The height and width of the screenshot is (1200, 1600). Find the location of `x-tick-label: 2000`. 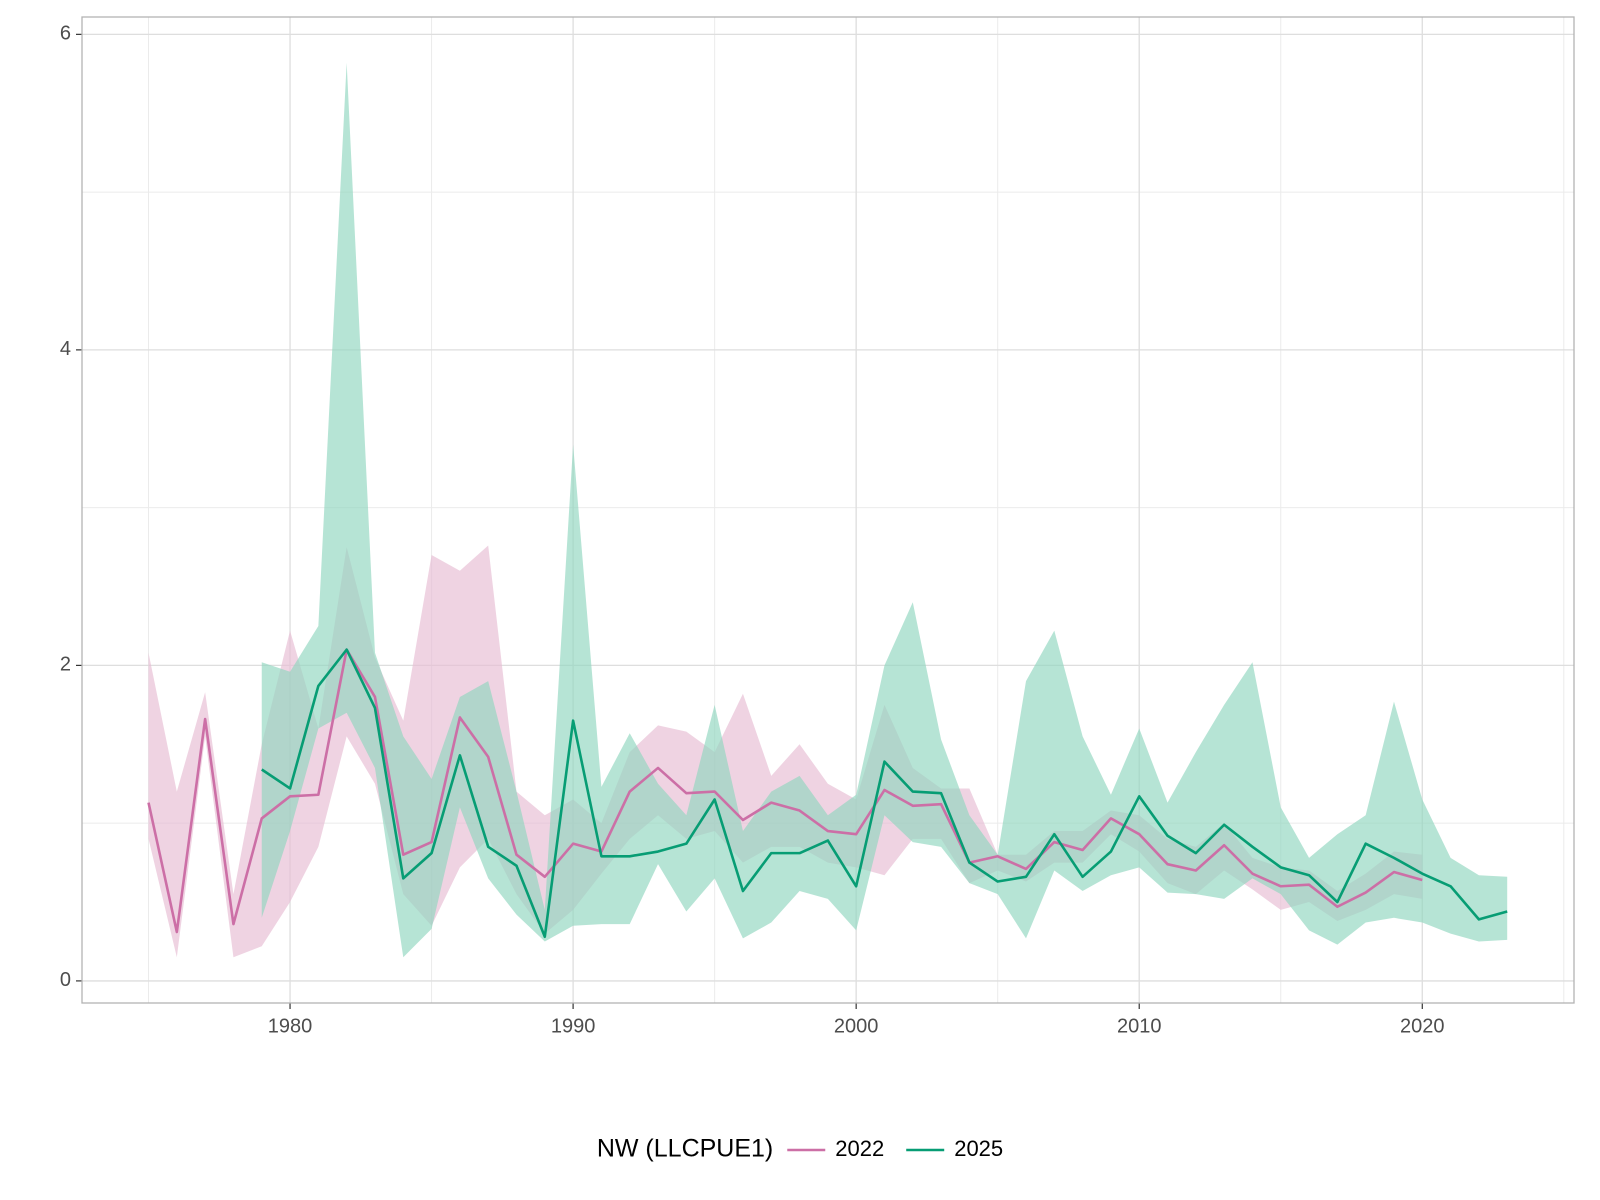

x-tick-label: 2000 is located at coordinates (856, 1026).